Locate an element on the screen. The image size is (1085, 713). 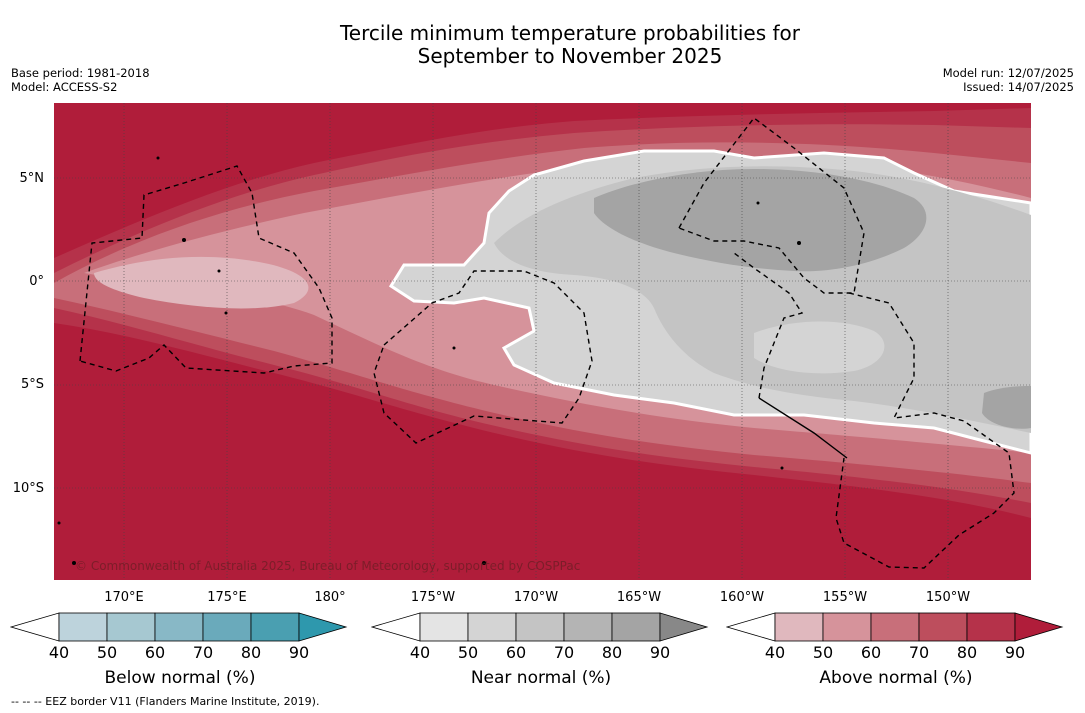
lat-tick-0: 0° is located at coordinates (36, 281).